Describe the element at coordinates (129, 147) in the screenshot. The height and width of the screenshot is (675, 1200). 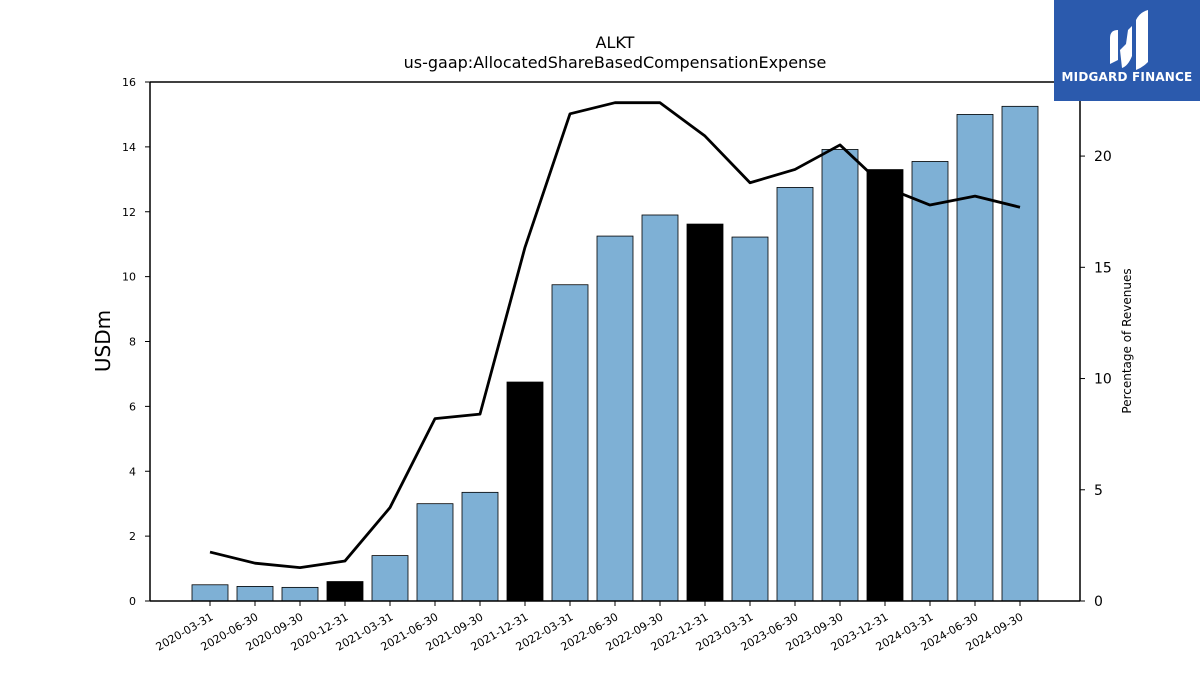
I see `y-tick-label: 14` at that location.